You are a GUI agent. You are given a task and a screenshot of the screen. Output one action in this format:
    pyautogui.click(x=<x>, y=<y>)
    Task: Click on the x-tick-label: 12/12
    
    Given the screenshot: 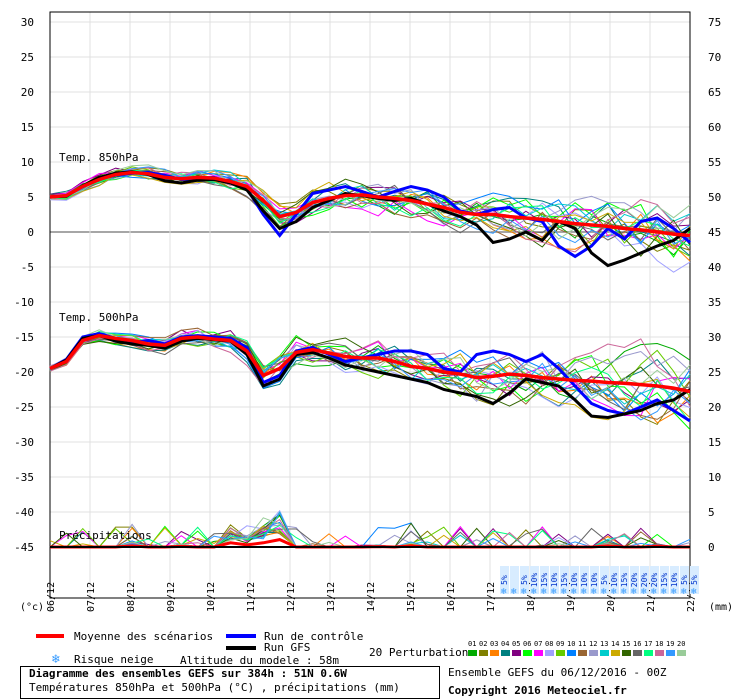 What is the action you would take?
    pyautogui.click(x=291, y=597)
    